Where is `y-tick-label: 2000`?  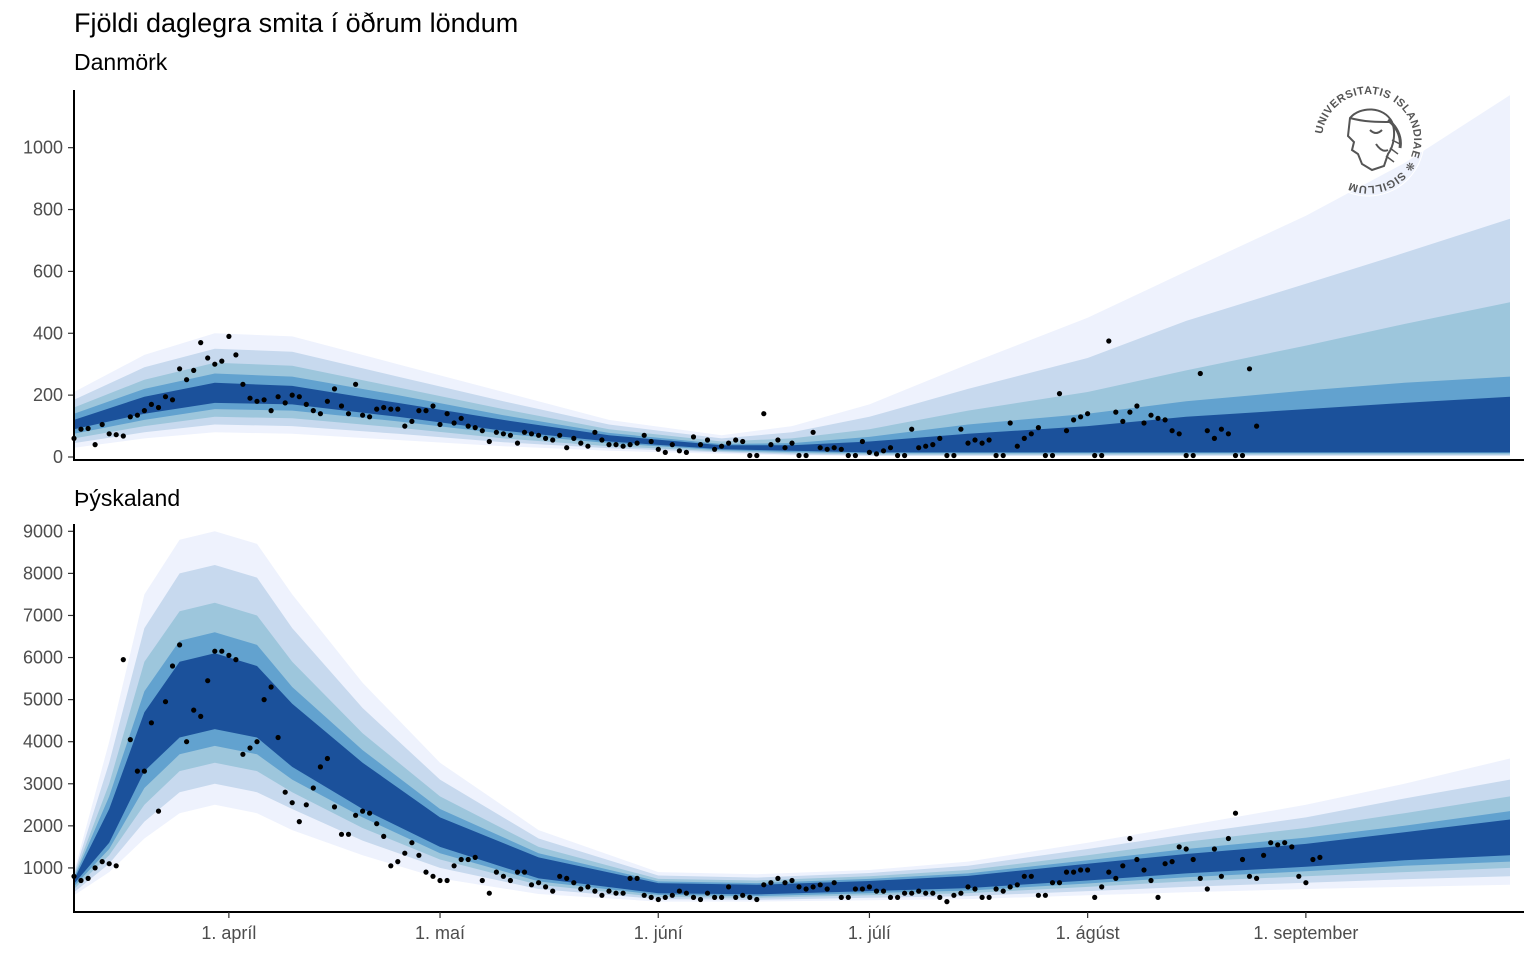
y-tick-label: 2000 is located at coordinates (43, 826).